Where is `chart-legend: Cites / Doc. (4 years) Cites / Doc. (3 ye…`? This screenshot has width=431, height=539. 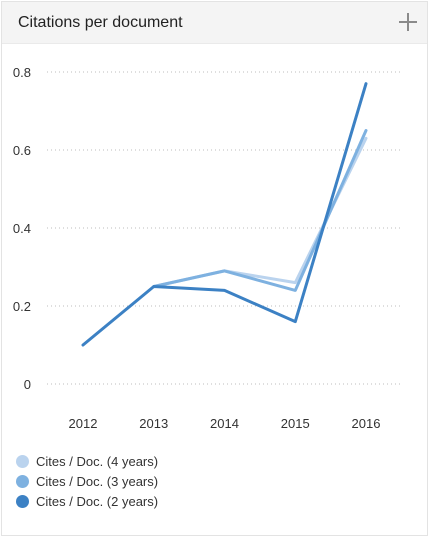
chart-legend: Cites / Doc. (4 years) Cites / Doc. (3 ye… is located at coordinates (86, 482).